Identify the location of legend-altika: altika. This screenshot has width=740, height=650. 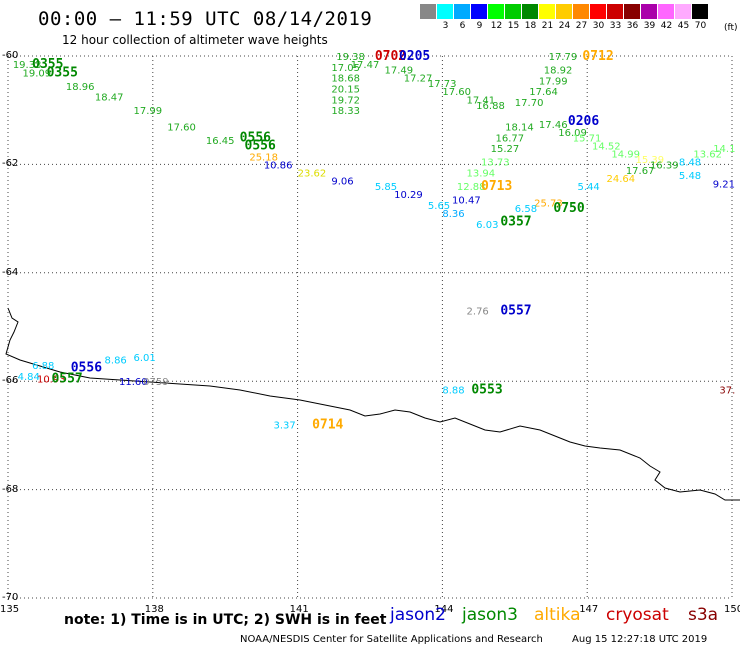
(557, 615).